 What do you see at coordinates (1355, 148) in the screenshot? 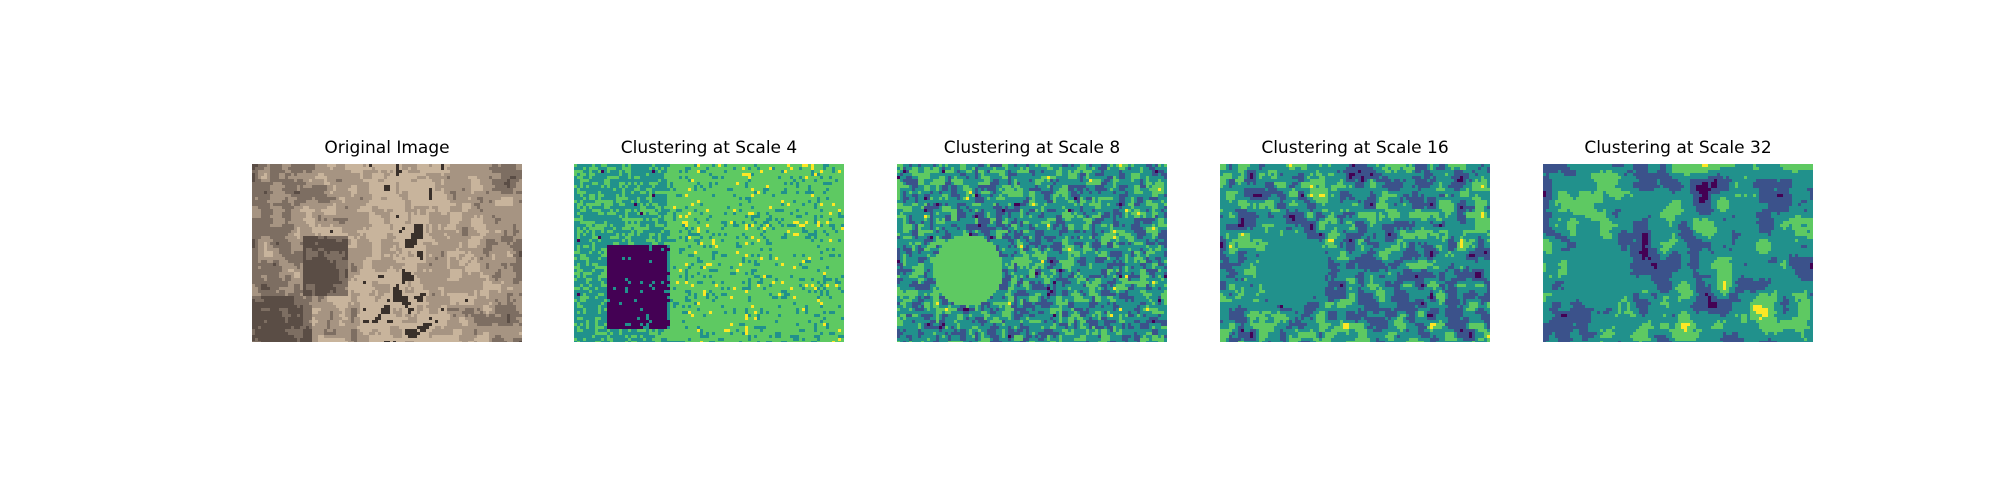
I see `panel-title: Clustering at Scale 16` at bounding box center [1355, 148].